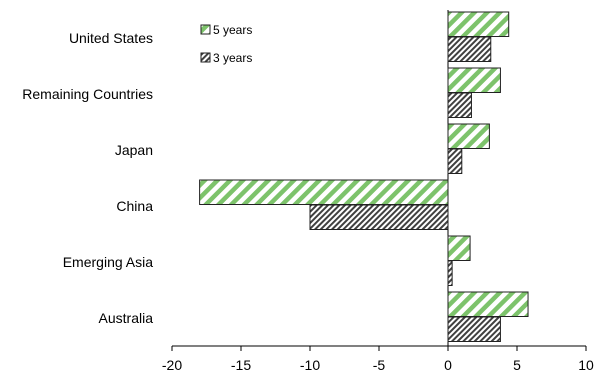 This screenshot has width=600, height=385. I want to click on bar-australia-3-years, so click(474, 329).